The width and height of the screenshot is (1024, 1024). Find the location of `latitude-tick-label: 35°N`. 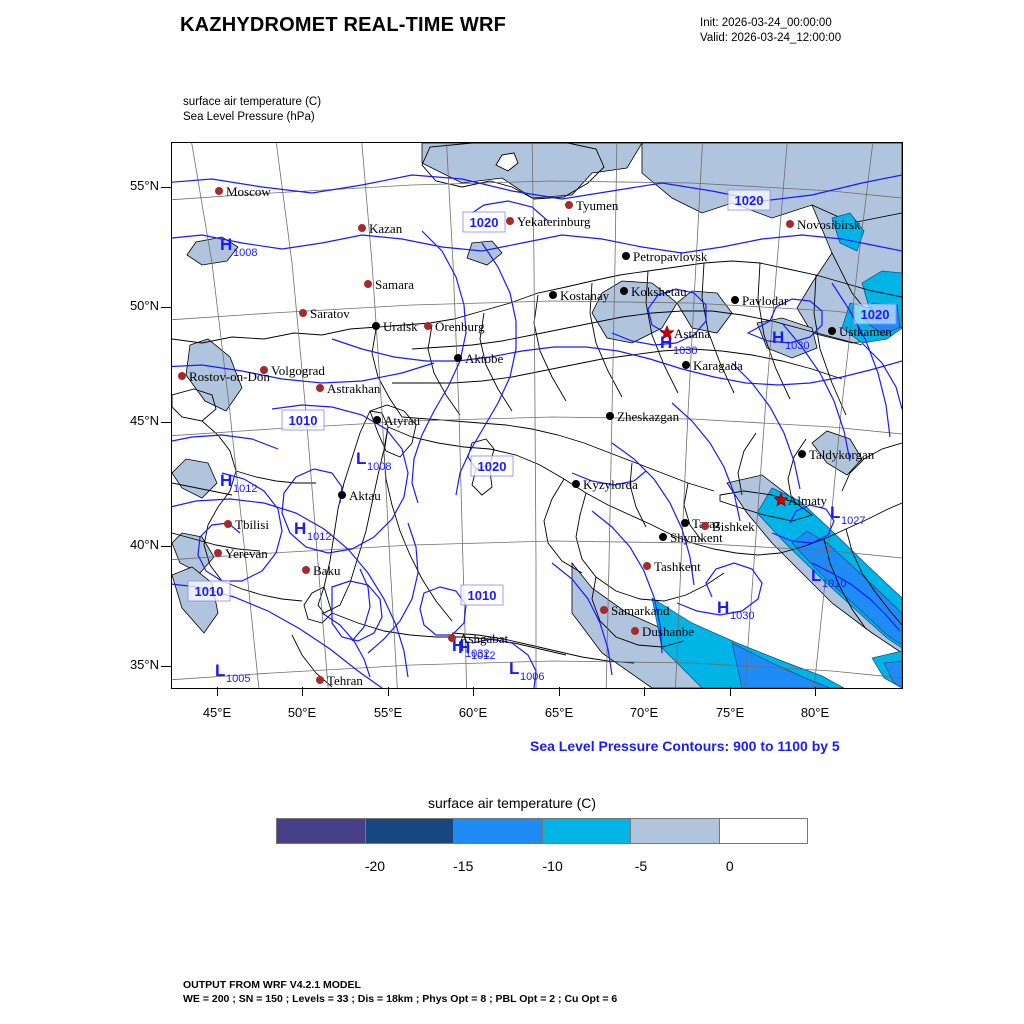

latitude-tick-label: 35°N is located at coordinates (144, 664).